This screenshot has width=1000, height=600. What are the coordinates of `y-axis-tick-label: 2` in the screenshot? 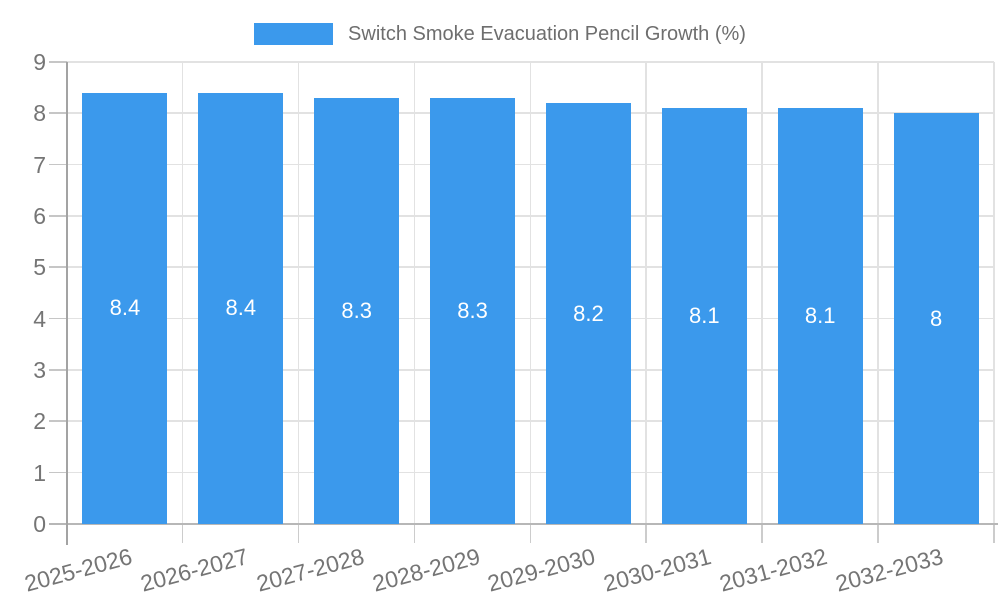 It's located at (39, 421).